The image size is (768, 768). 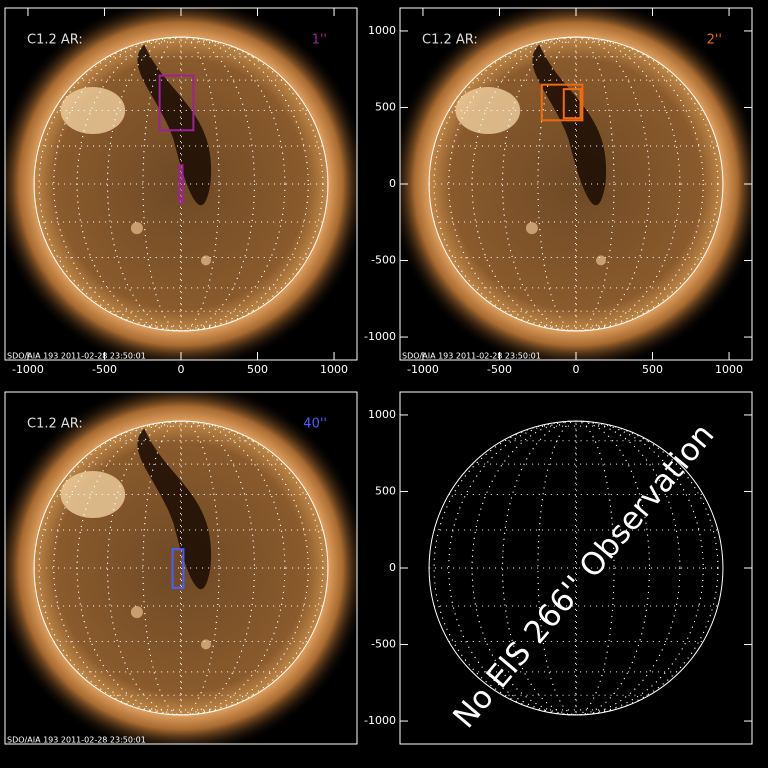 I want to click on slit-label: 40'', so click(x=315, y=424).